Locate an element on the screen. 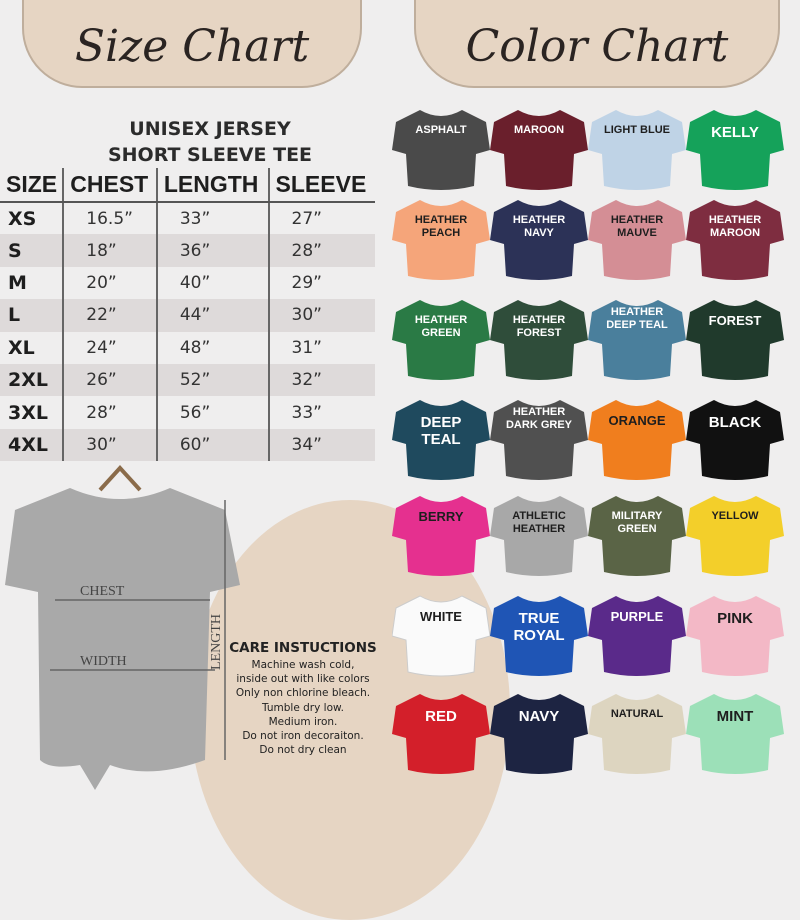 This screenshot has height=920, width=800. care-line: Tumble dry low. is located at coordinates (303, 707).